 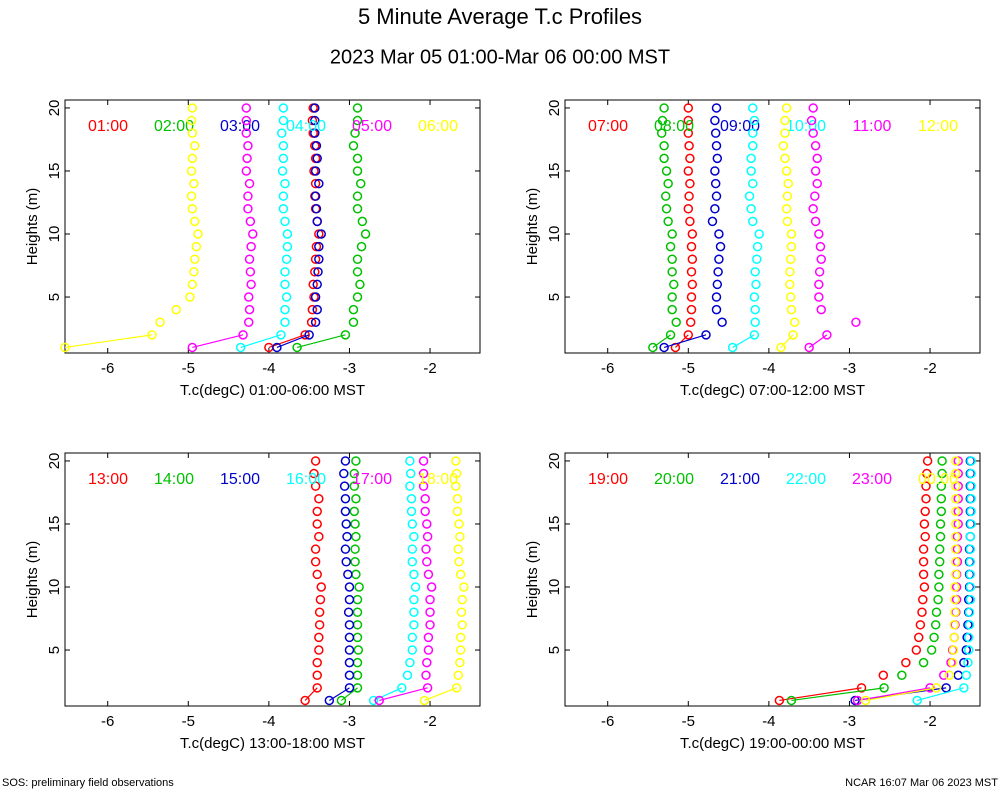 I want to click on plot-frame, so click(x=272, y=579).